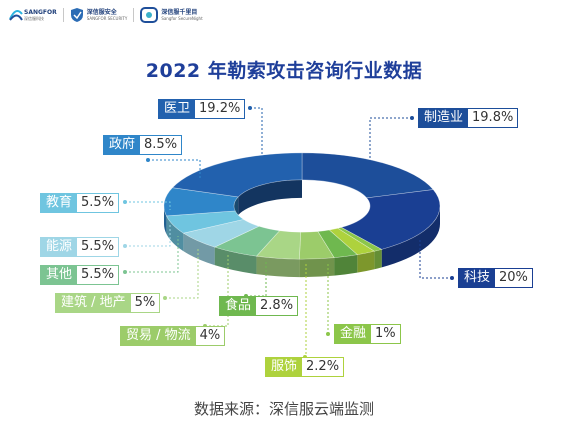 This screenshot has height=429, width=568. Describe the element at coordinates (179, 12) in the screenshot. I see `cloud-logo-name: 深信服千里目` at that location.